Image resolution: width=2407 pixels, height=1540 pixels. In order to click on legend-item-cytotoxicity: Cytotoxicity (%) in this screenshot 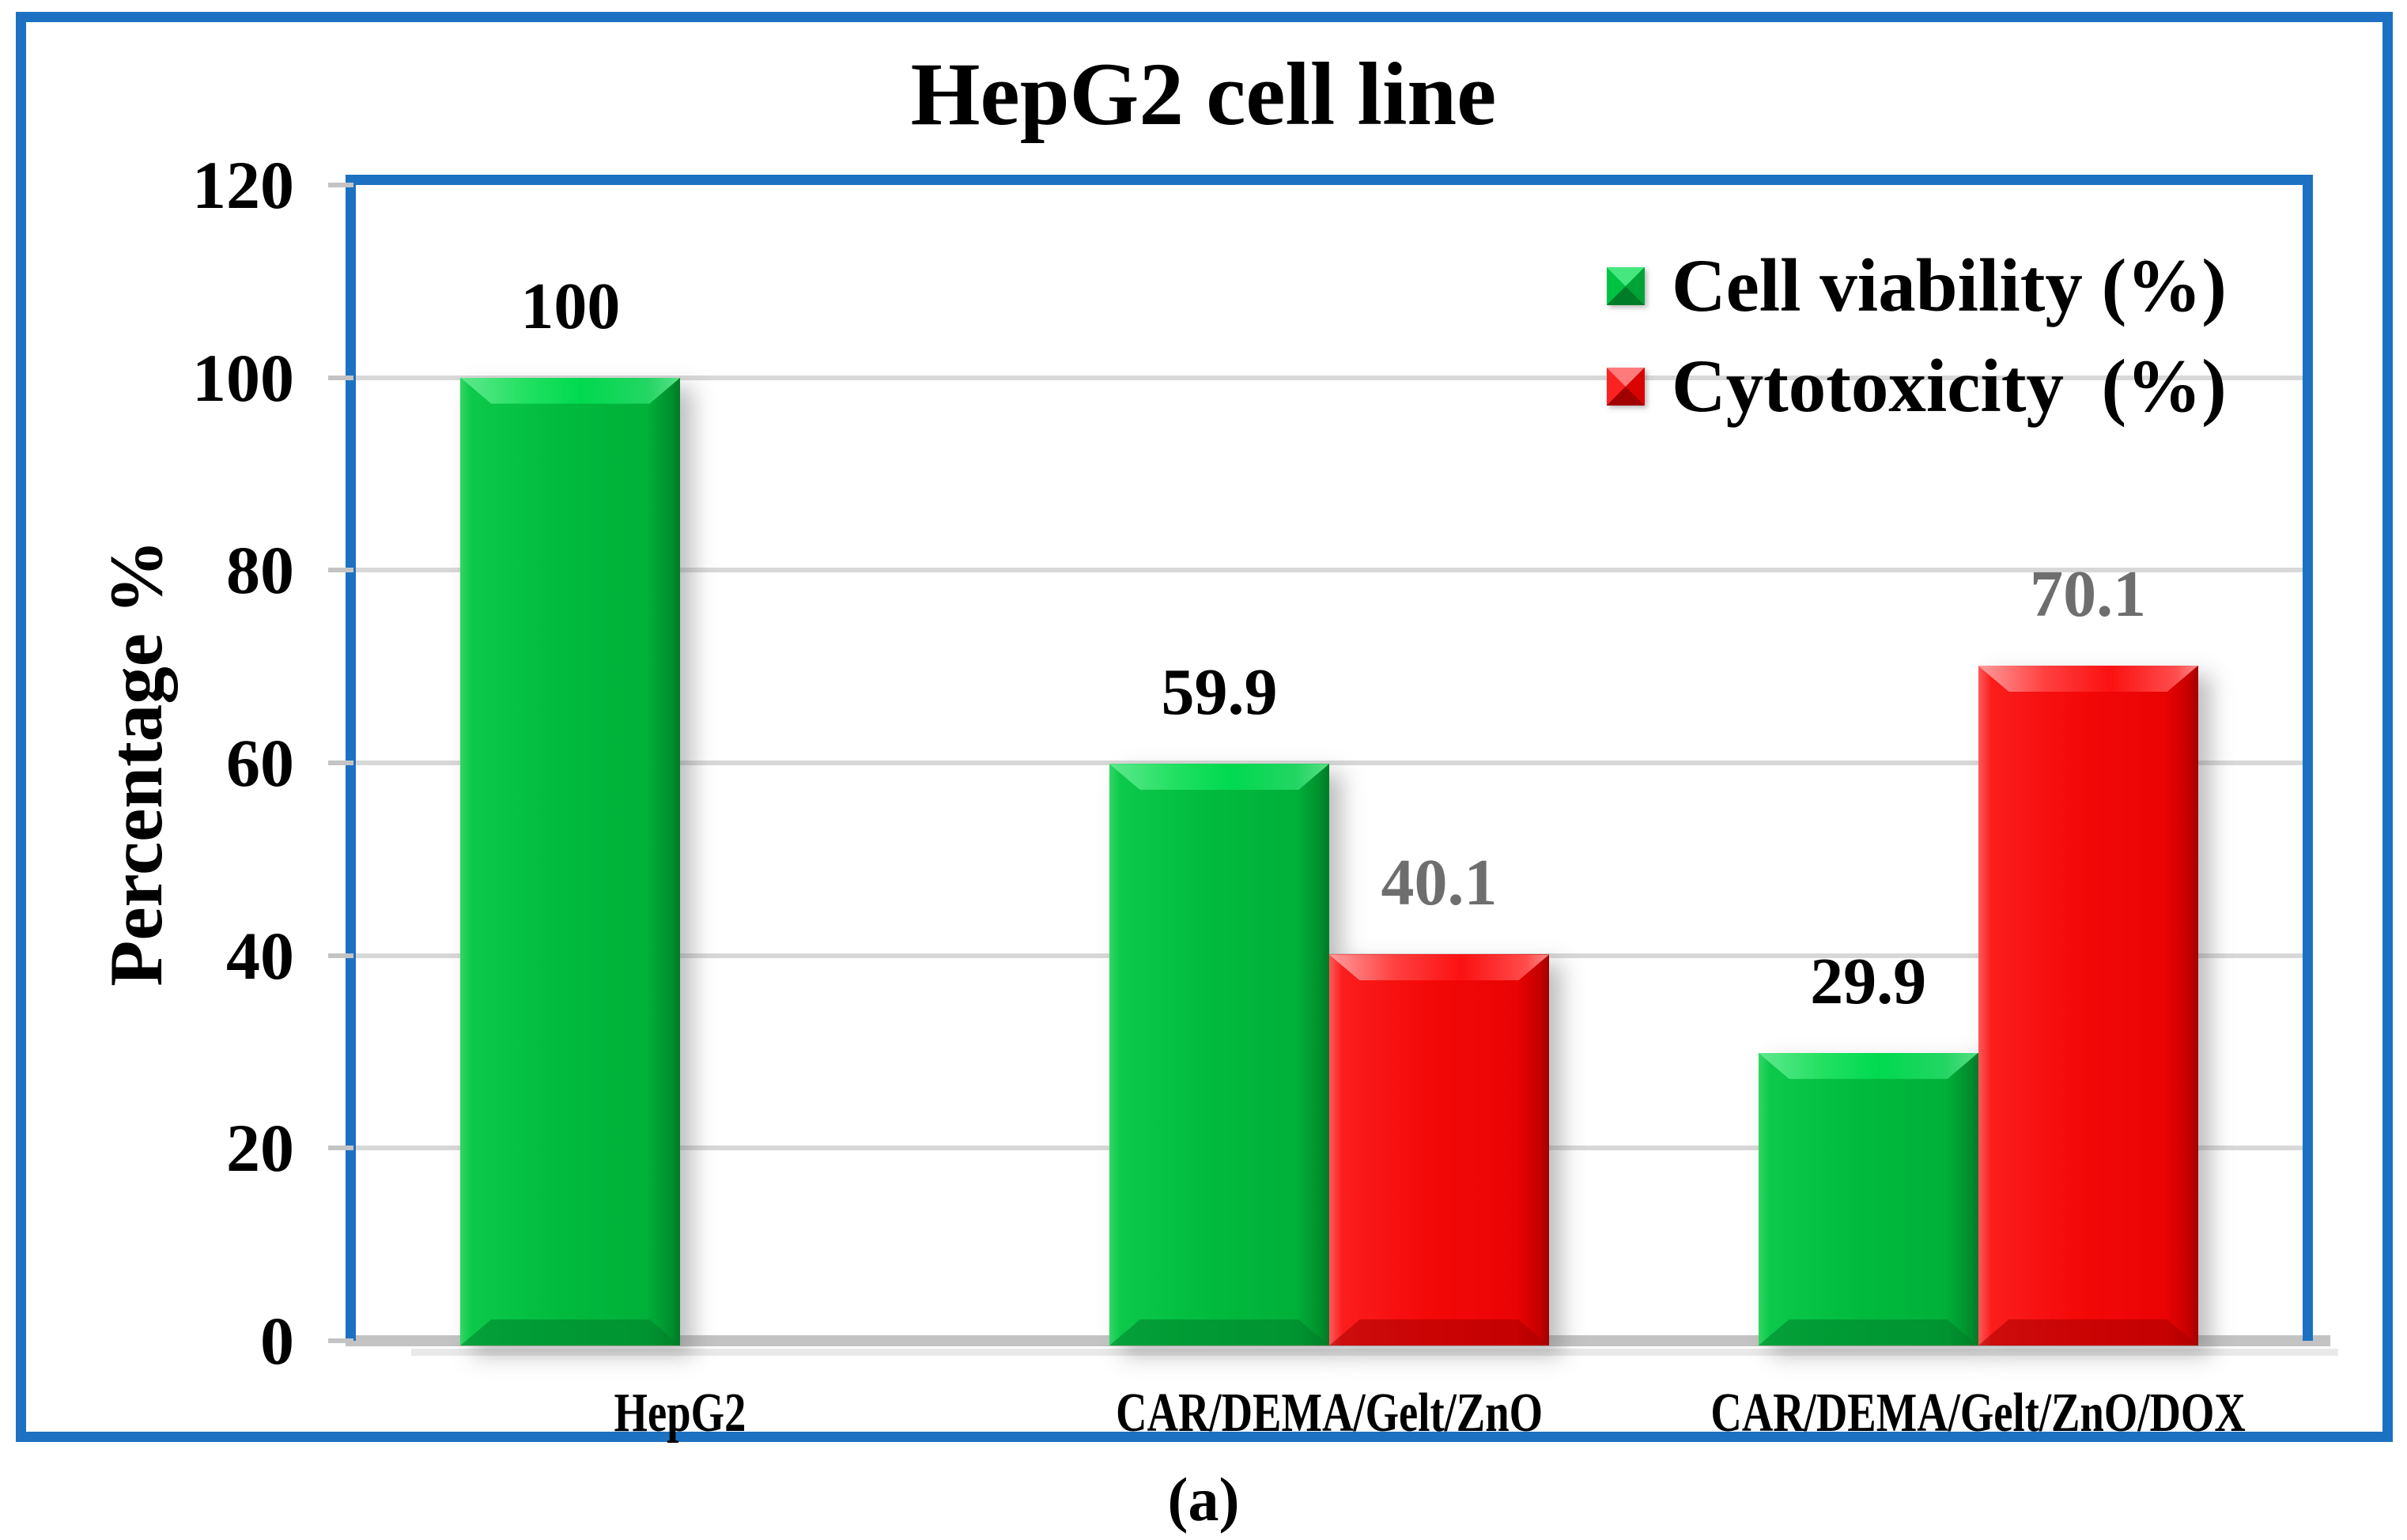, I will do `click(1917, 386)`.